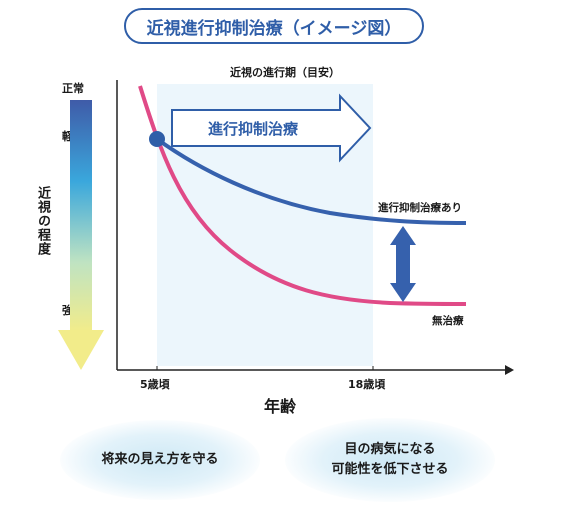  I want to click on difference-double-arrow, so click(403, 264).